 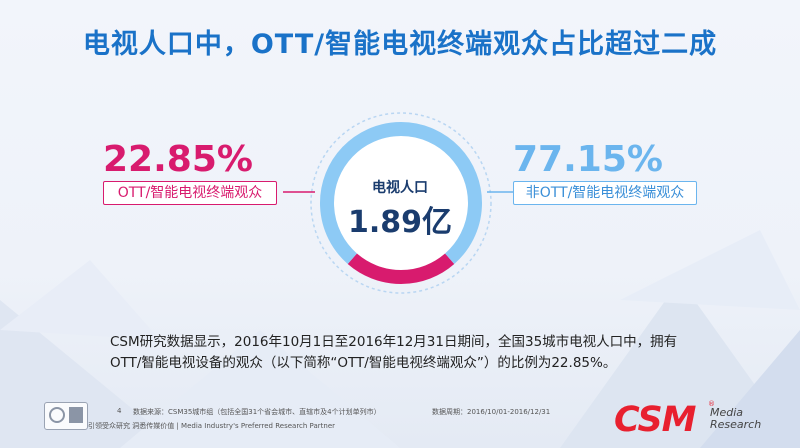 I want to click on non-ott-slice, so click(x=401, y=193).